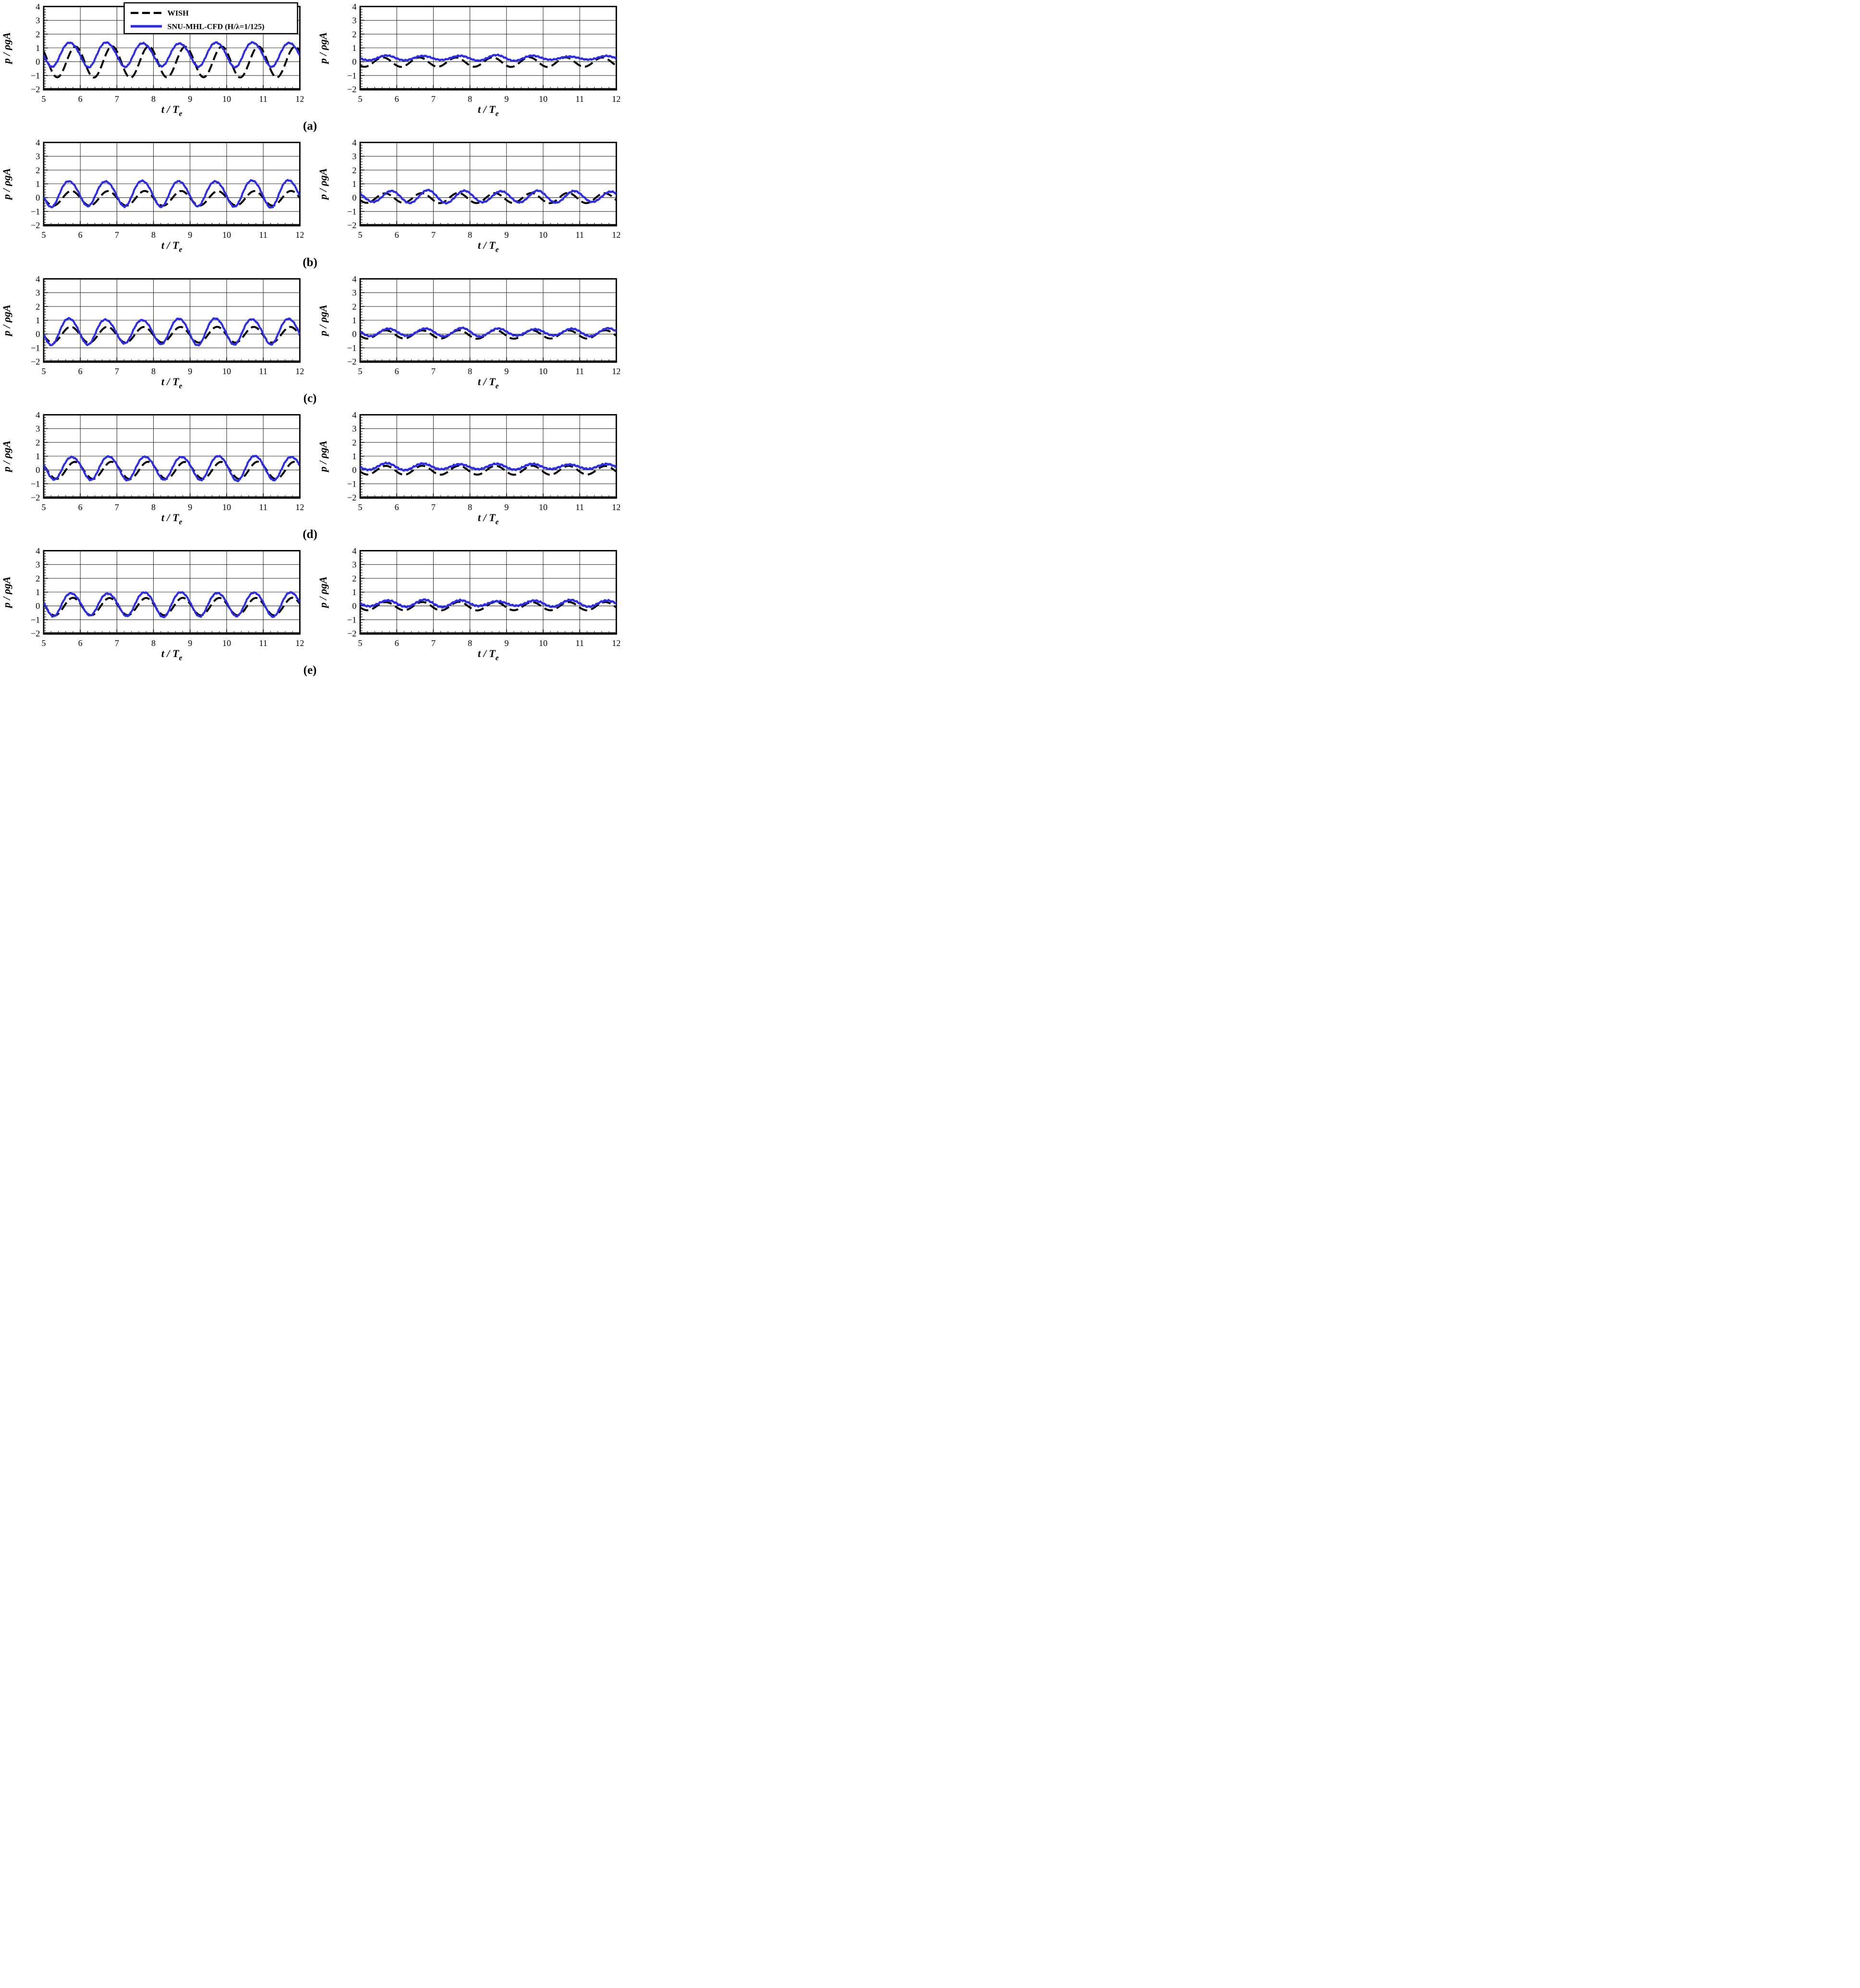 The height and width of the screenshot is (1988, 1860). I want to click on subplot-d-right: 5 6 7 8 9 10 11 12 −2 −1 0 1 2 3 4 t / Te p / ρgA, so click(468, 468).